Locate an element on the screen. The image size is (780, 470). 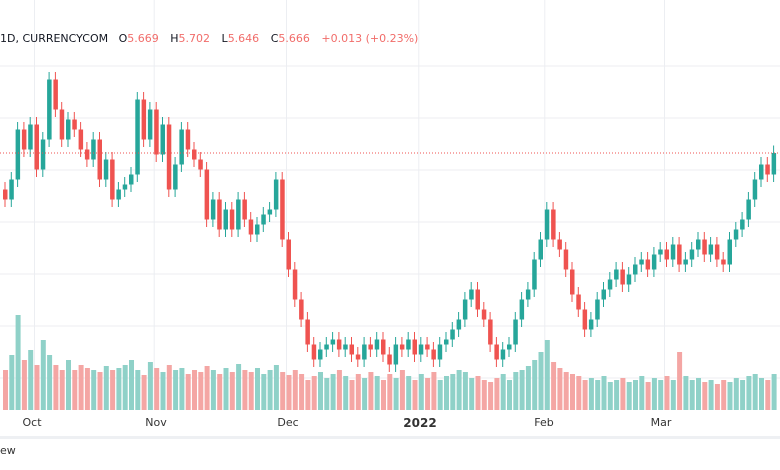
symbol-info: 1D, CURRENCYCOM is located at coordinates (54, 38).